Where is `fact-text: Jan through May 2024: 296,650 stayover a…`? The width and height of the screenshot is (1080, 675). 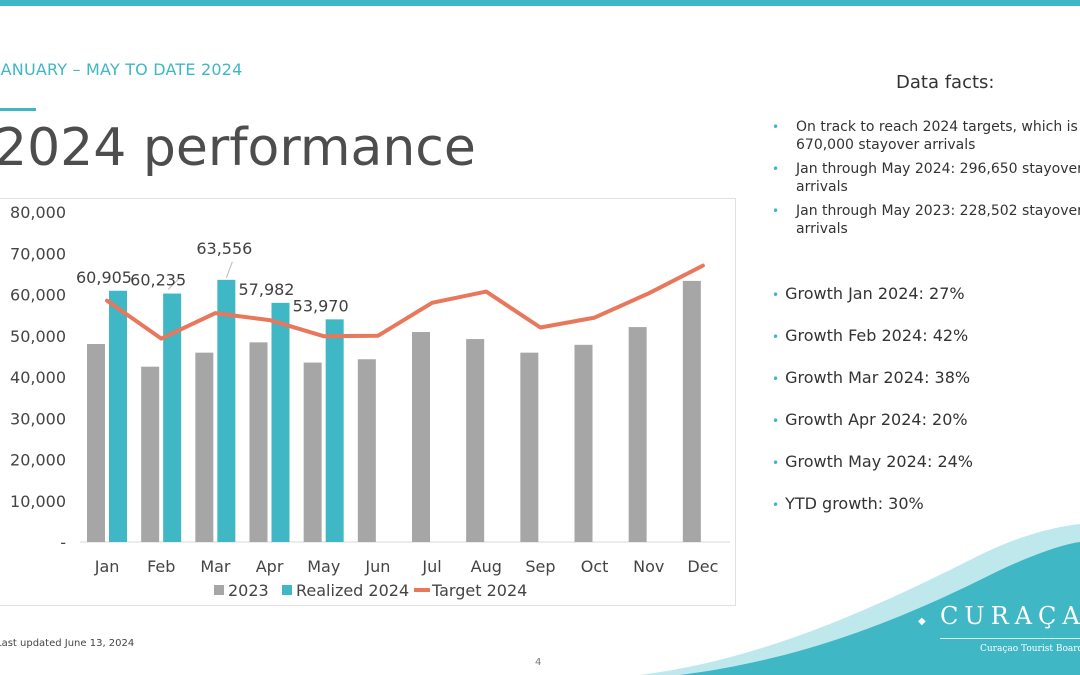 fact-text: Jan through May 2024: 296,650 stayover a… is located at coordinates (938, 178).